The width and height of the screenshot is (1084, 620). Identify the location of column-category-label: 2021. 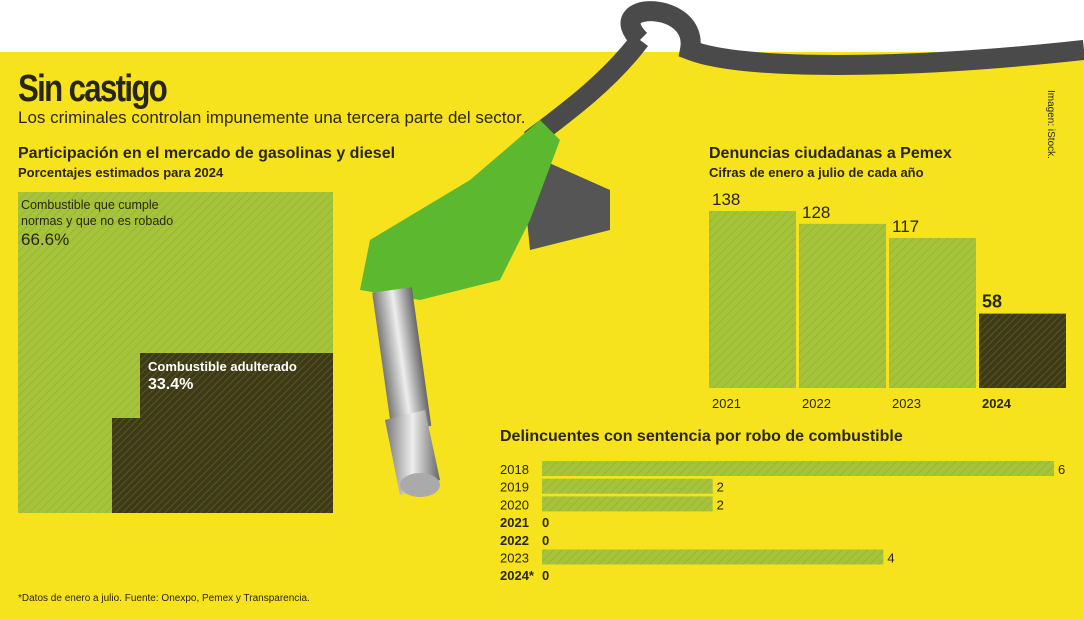
(726, 403).